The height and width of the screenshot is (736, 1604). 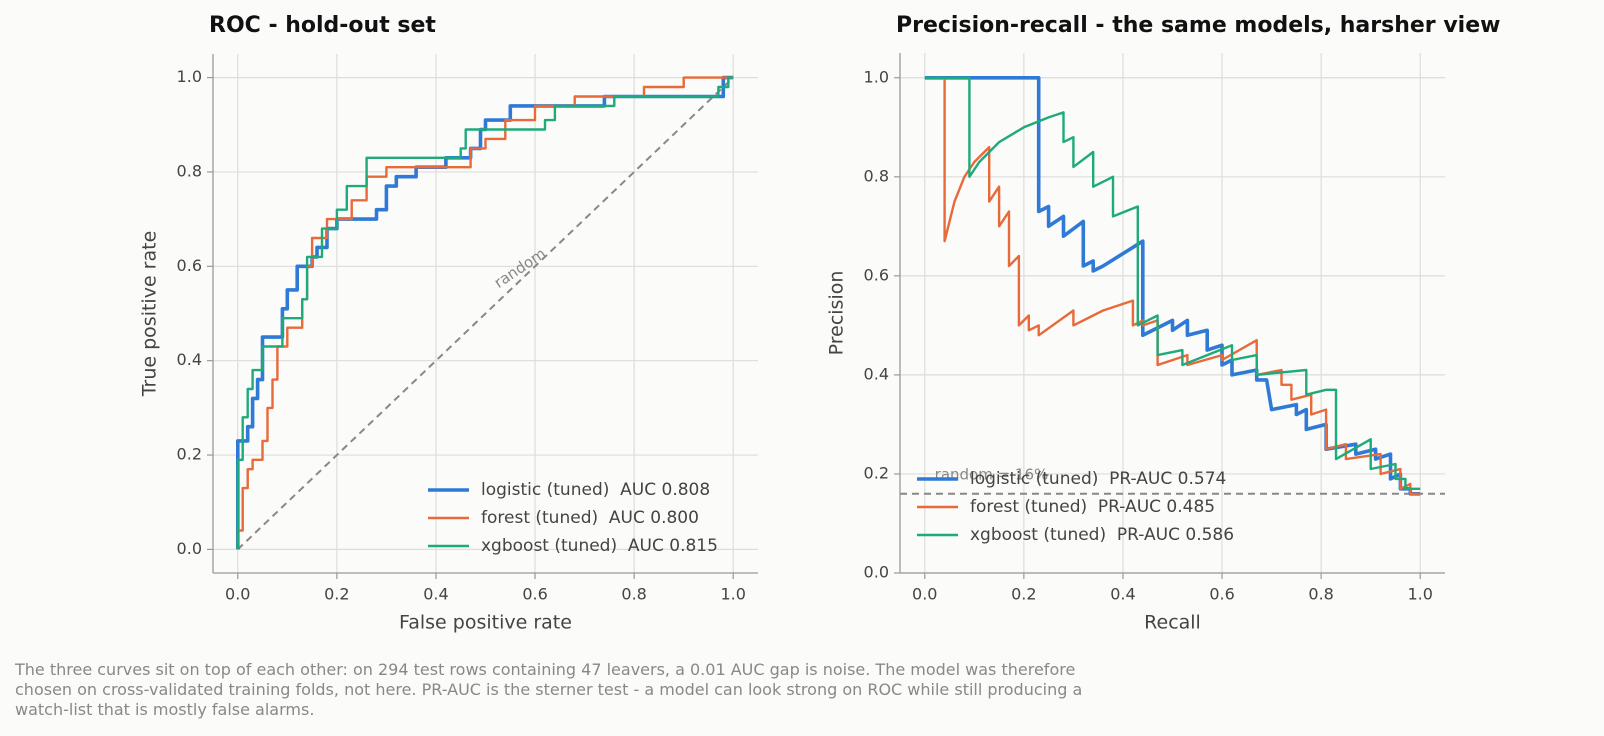 I want to click on baseline-label: random = 16%, so click(x=992, y=474).